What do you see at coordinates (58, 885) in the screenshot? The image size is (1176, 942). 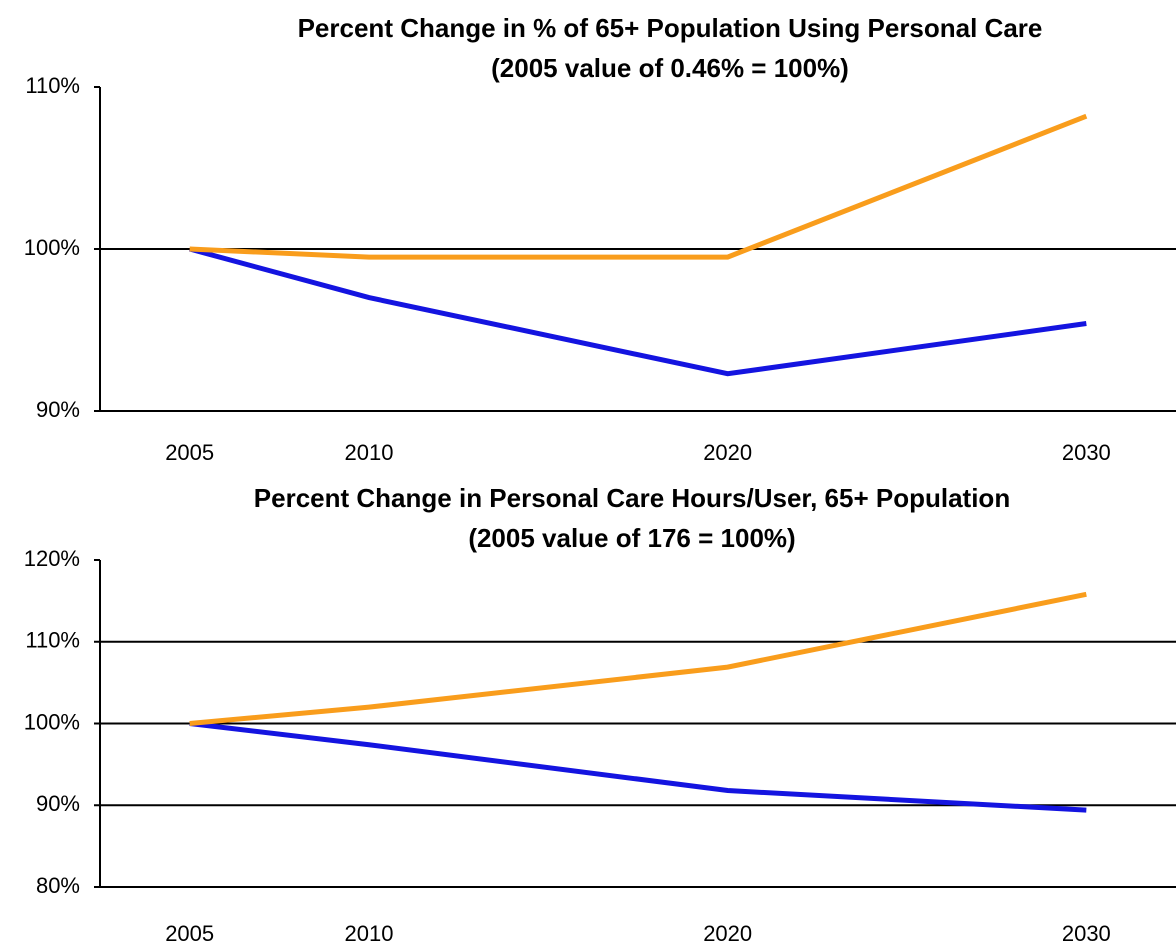 I see `y-tick-label: 80%` at bounding box center [58, 885].